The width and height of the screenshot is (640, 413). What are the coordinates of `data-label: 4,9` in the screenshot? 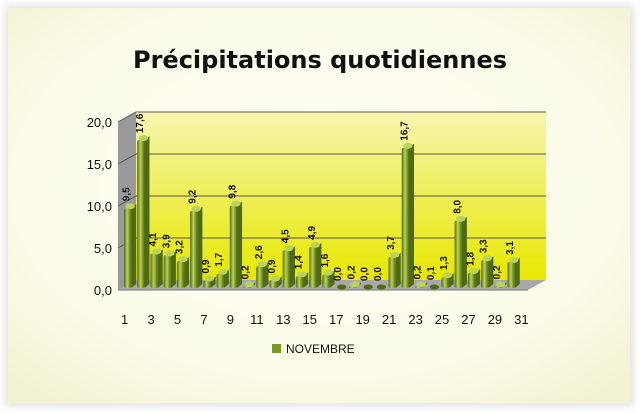 It's located at (312, 233).